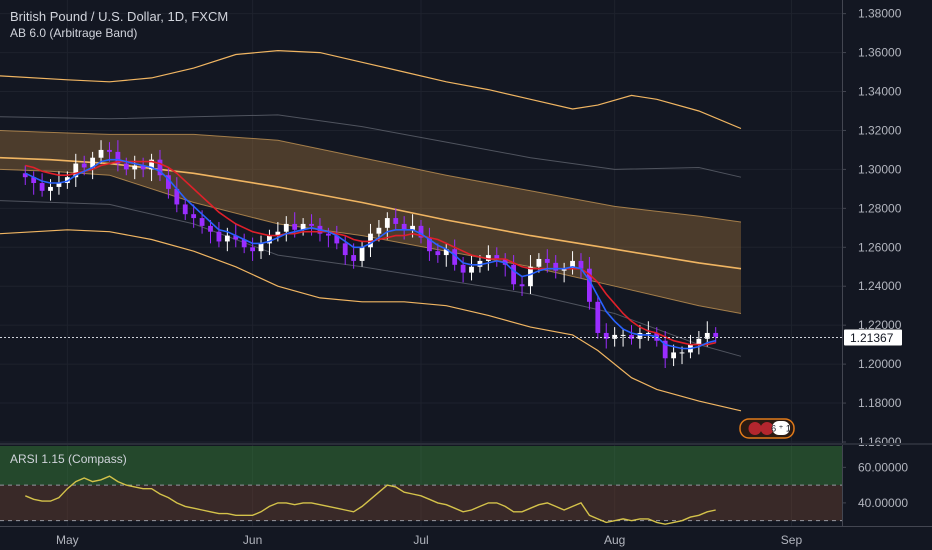 The height and width of the screenshot is (550, 932). I want to click on y-tick-label: 1.28000, so click(880, 208).